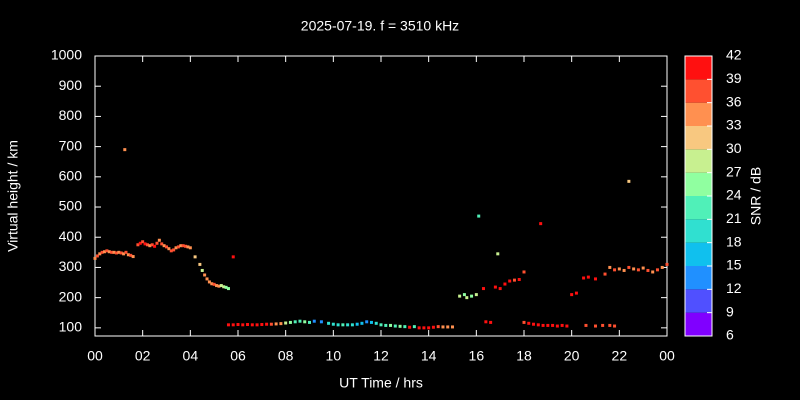 This screenshot has height=400, width=800. What do you see at coordinates (734, 241) in the screenshot?
I see `colorbar-tick-label: 18` at bounding box center [734, 241].